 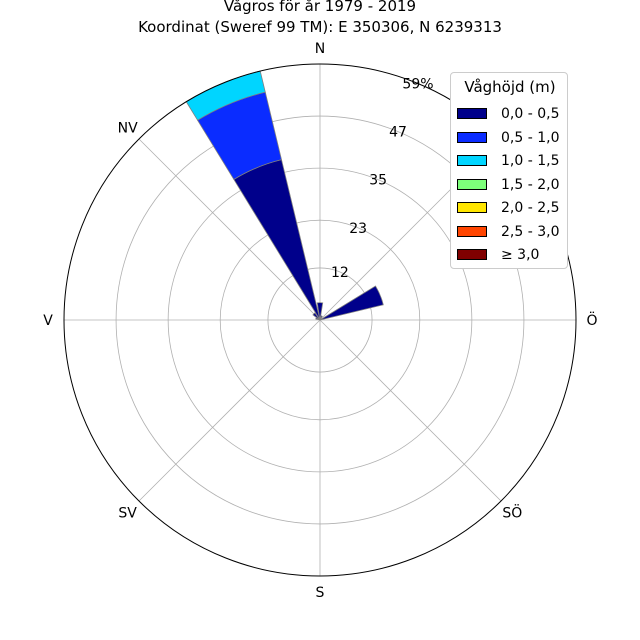 I want to click on radial-tick-label: 12, so click(x=340, y=273).